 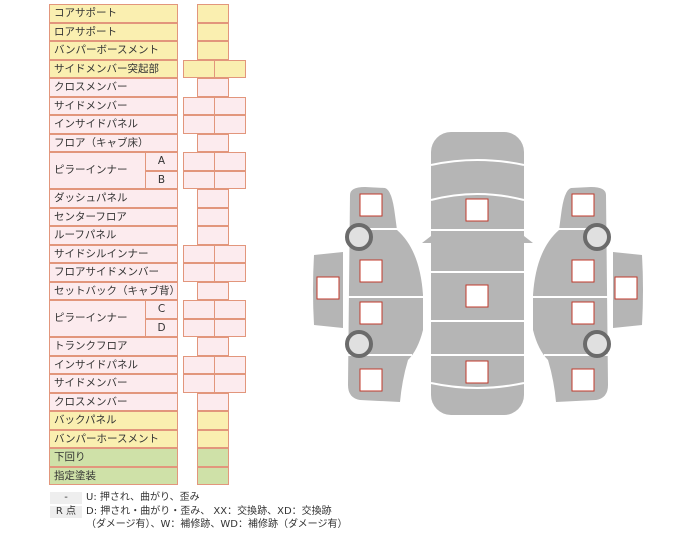 I want to click on part-label: サイドシルインナー, so click(x=113, y=253).